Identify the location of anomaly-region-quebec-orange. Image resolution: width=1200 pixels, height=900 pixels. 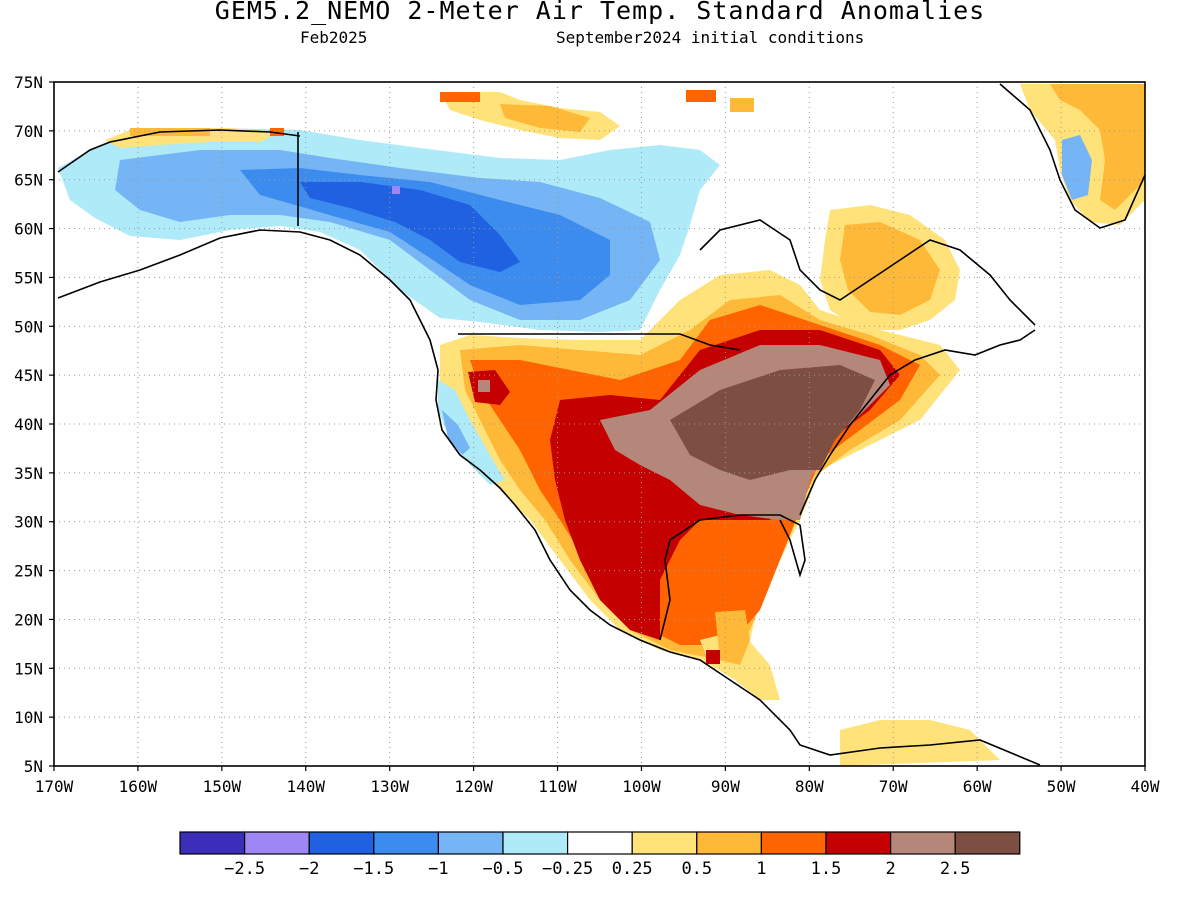
(890, 268).